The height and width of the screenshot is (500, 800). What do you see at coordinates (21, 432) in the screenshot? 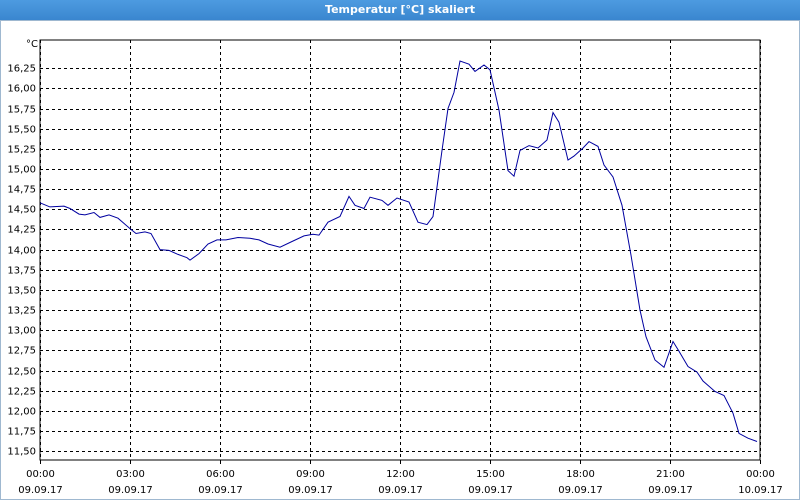
I see `y-tick-label: 11,75` at bounding box center [21, 432].